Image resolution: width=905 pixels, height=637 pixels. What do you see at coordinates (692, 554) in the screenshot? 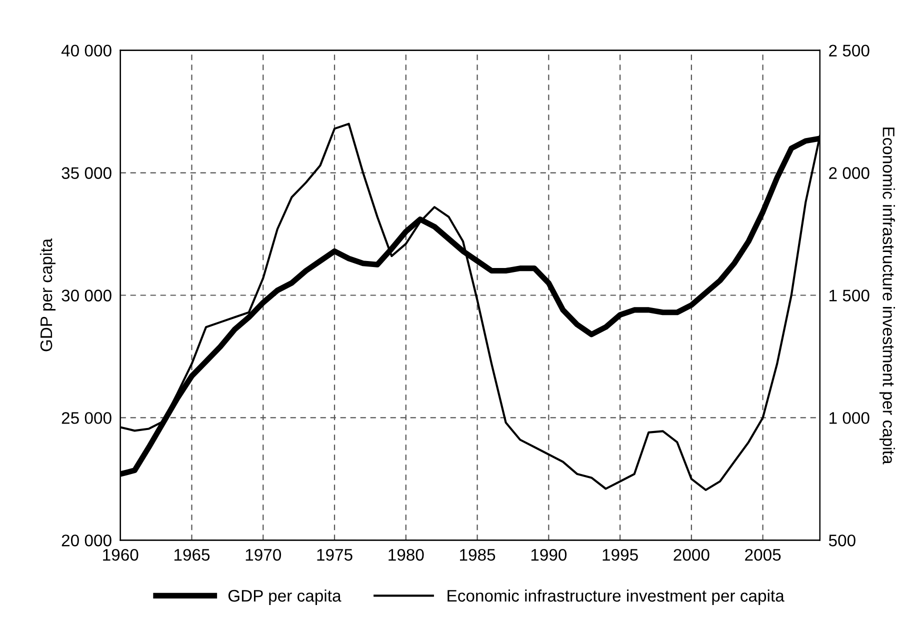
I see `x-tick-label: 2000` at bounding box center [692, 554].